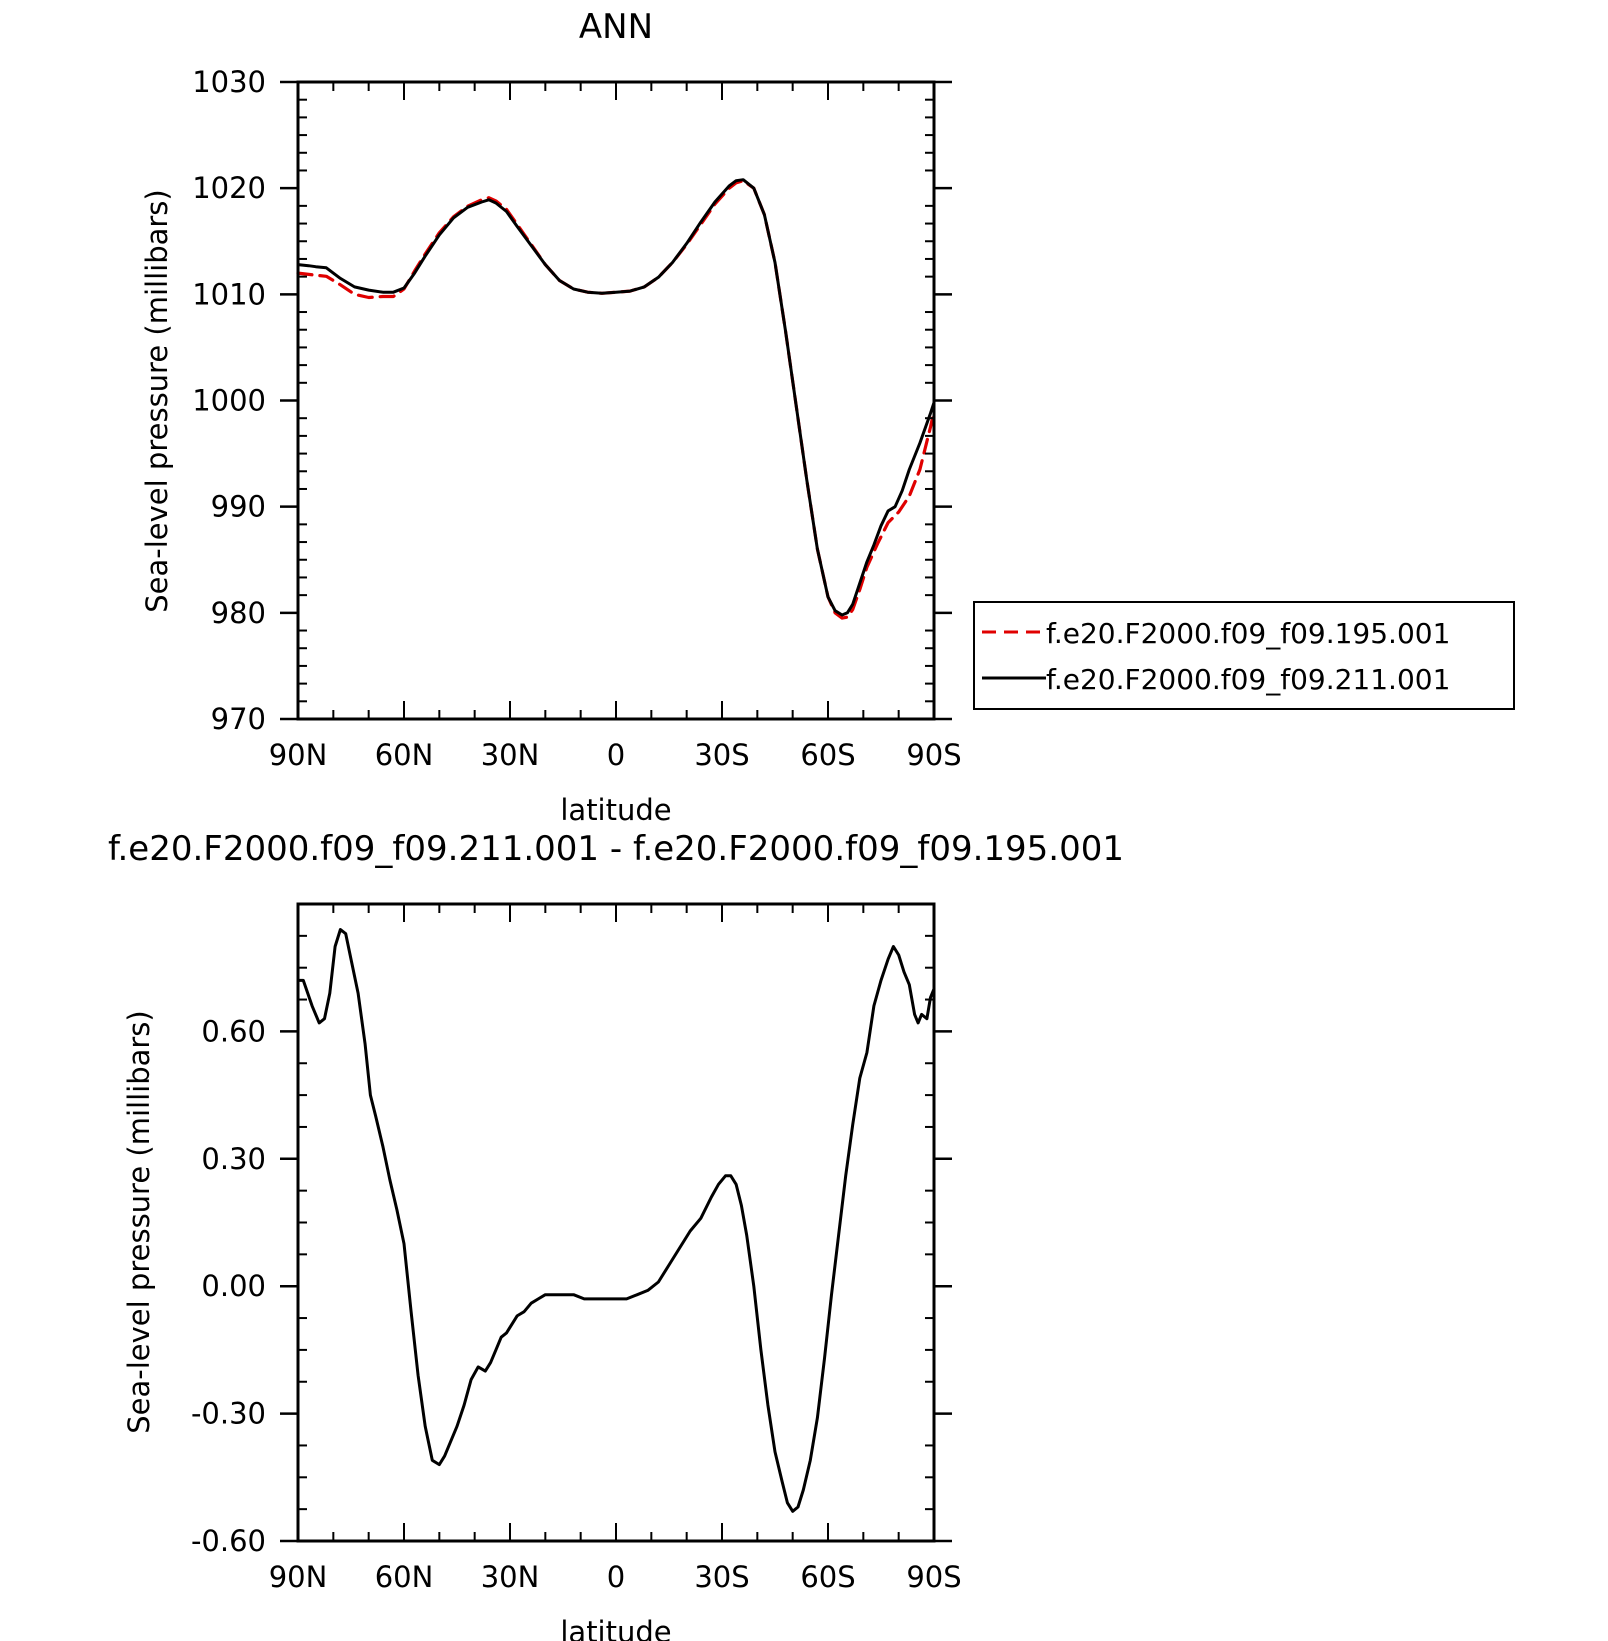  Describe the element at coordinates (229, 294) in the screenshot. I see `y-tick-label: 1010` at that location.